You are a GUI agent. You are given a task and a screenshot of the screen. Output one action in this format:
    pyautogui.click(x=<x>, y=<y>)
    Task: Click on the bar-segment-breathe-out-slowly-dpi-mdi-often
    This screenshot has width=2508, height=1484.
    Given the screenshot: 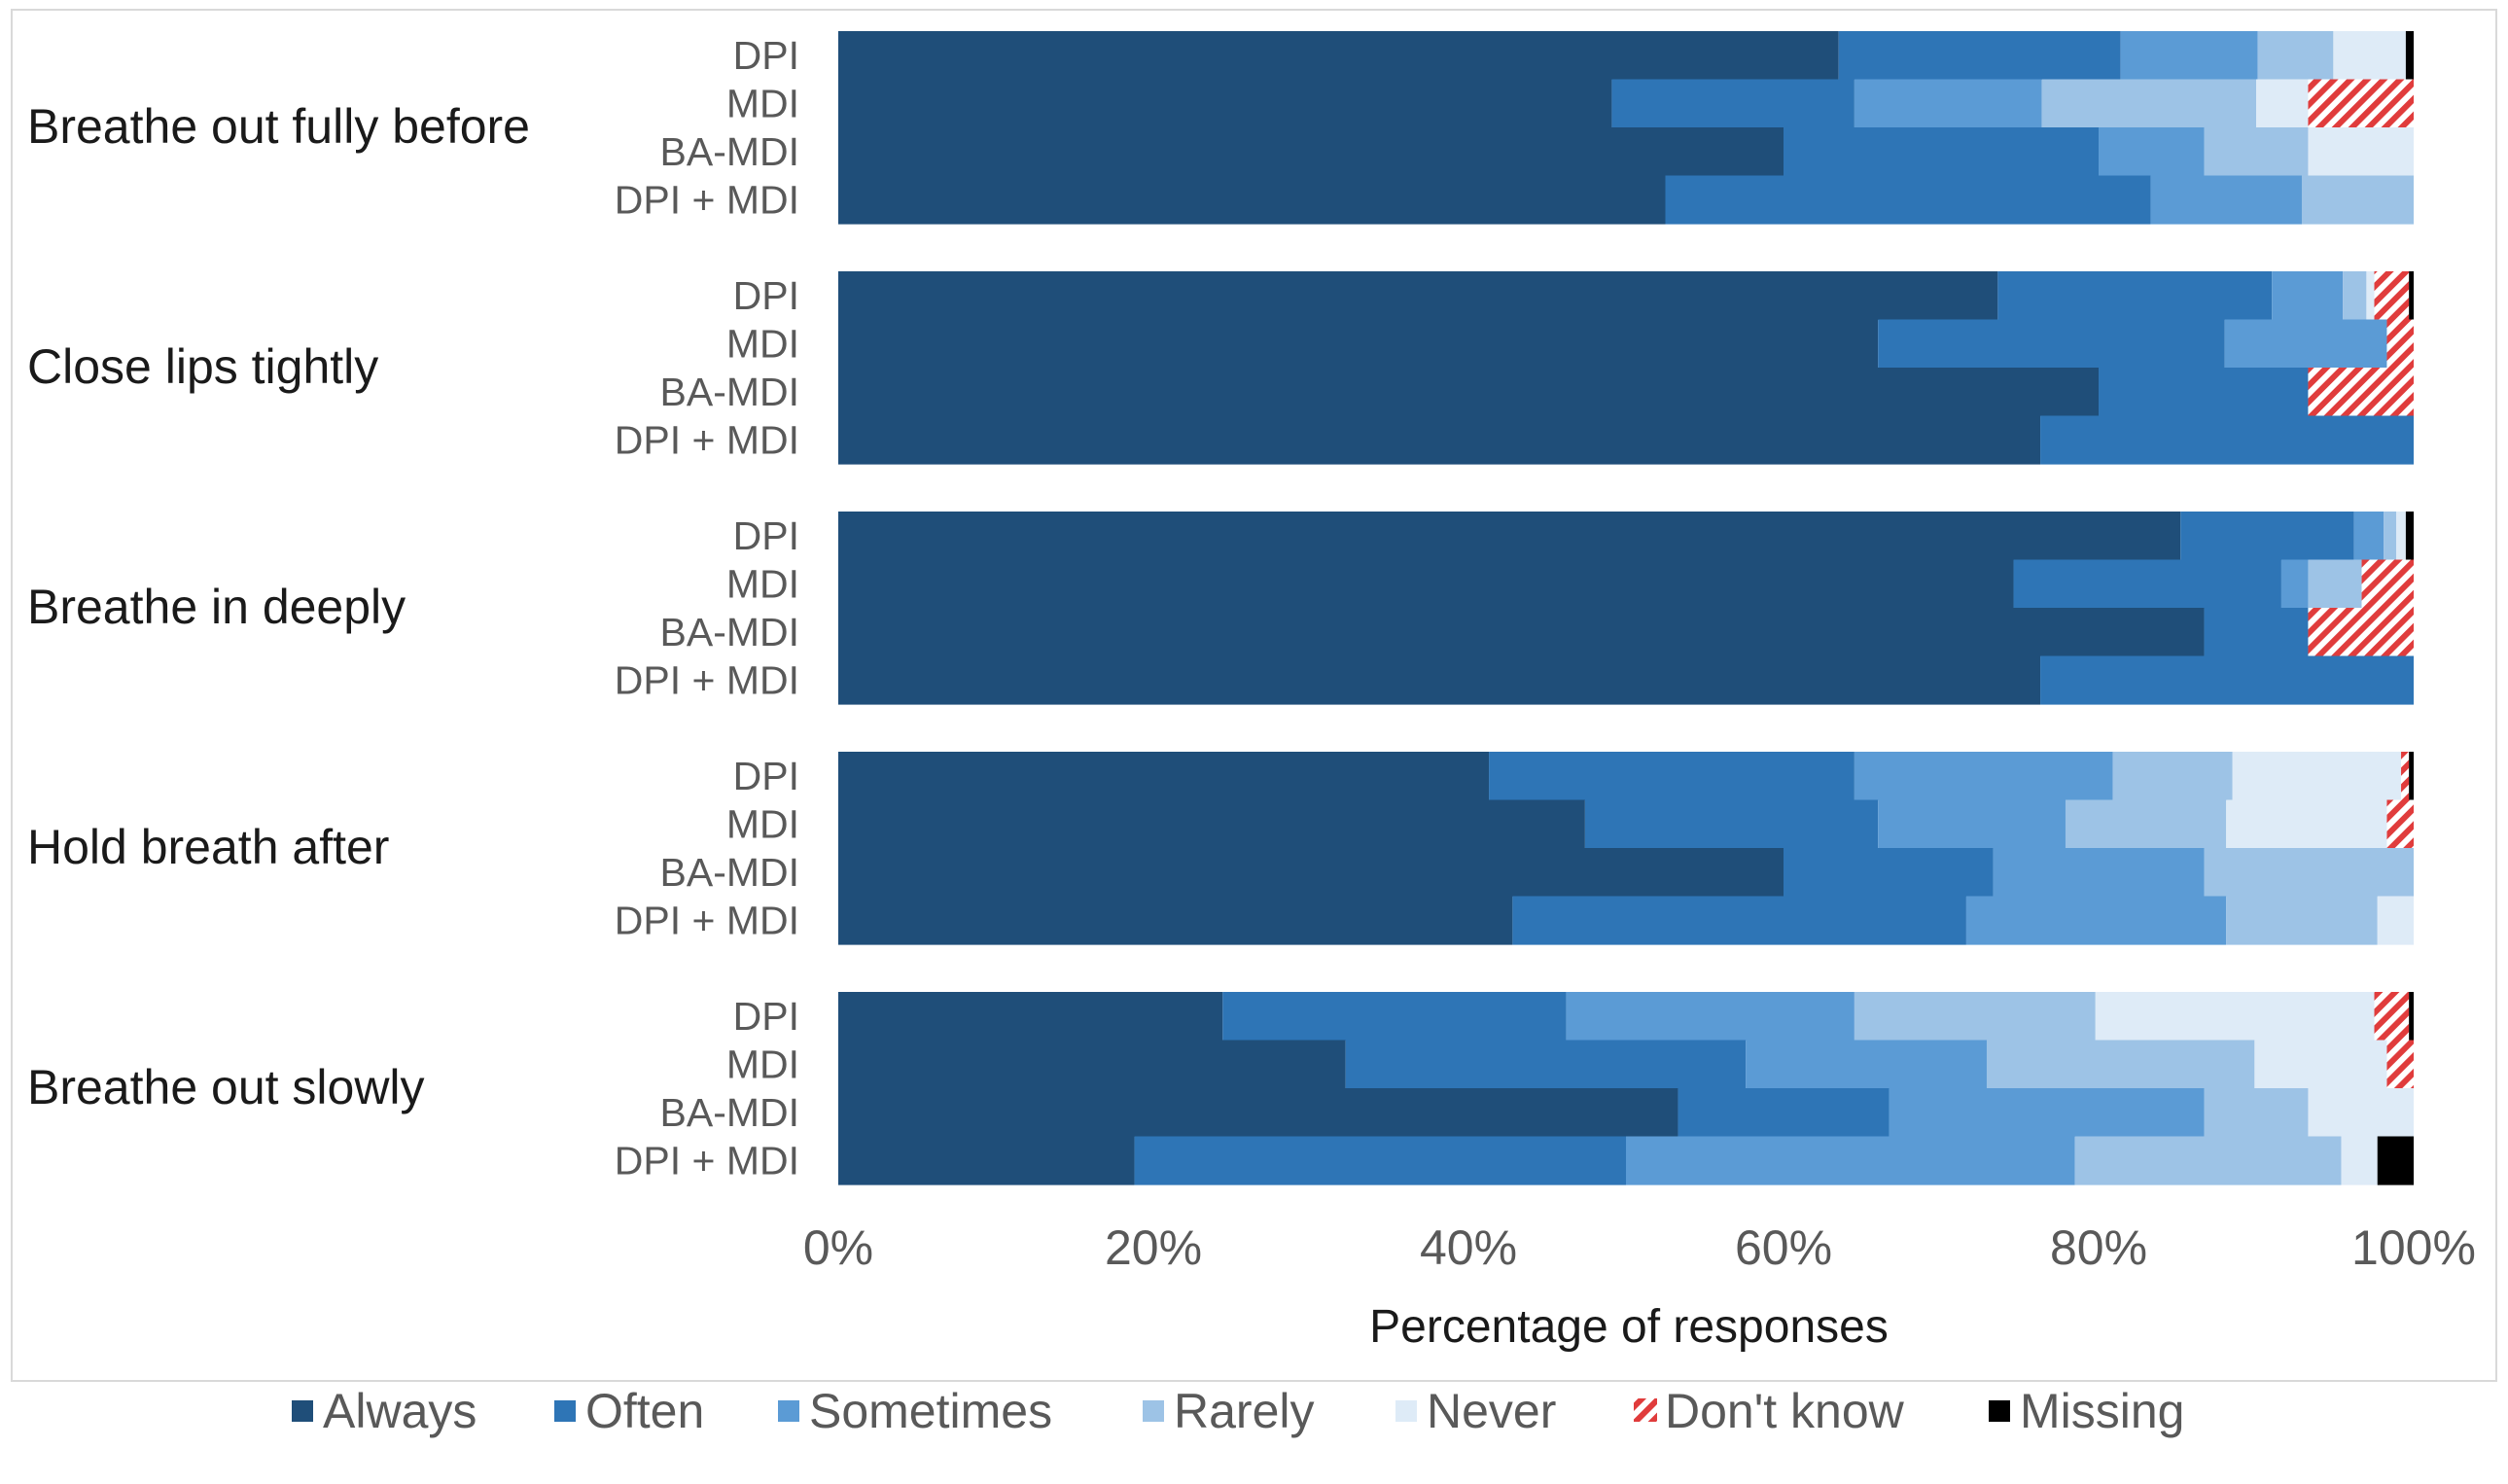 What is the action you would take?
    pyautogui.click(x=1380, y=1161)
    